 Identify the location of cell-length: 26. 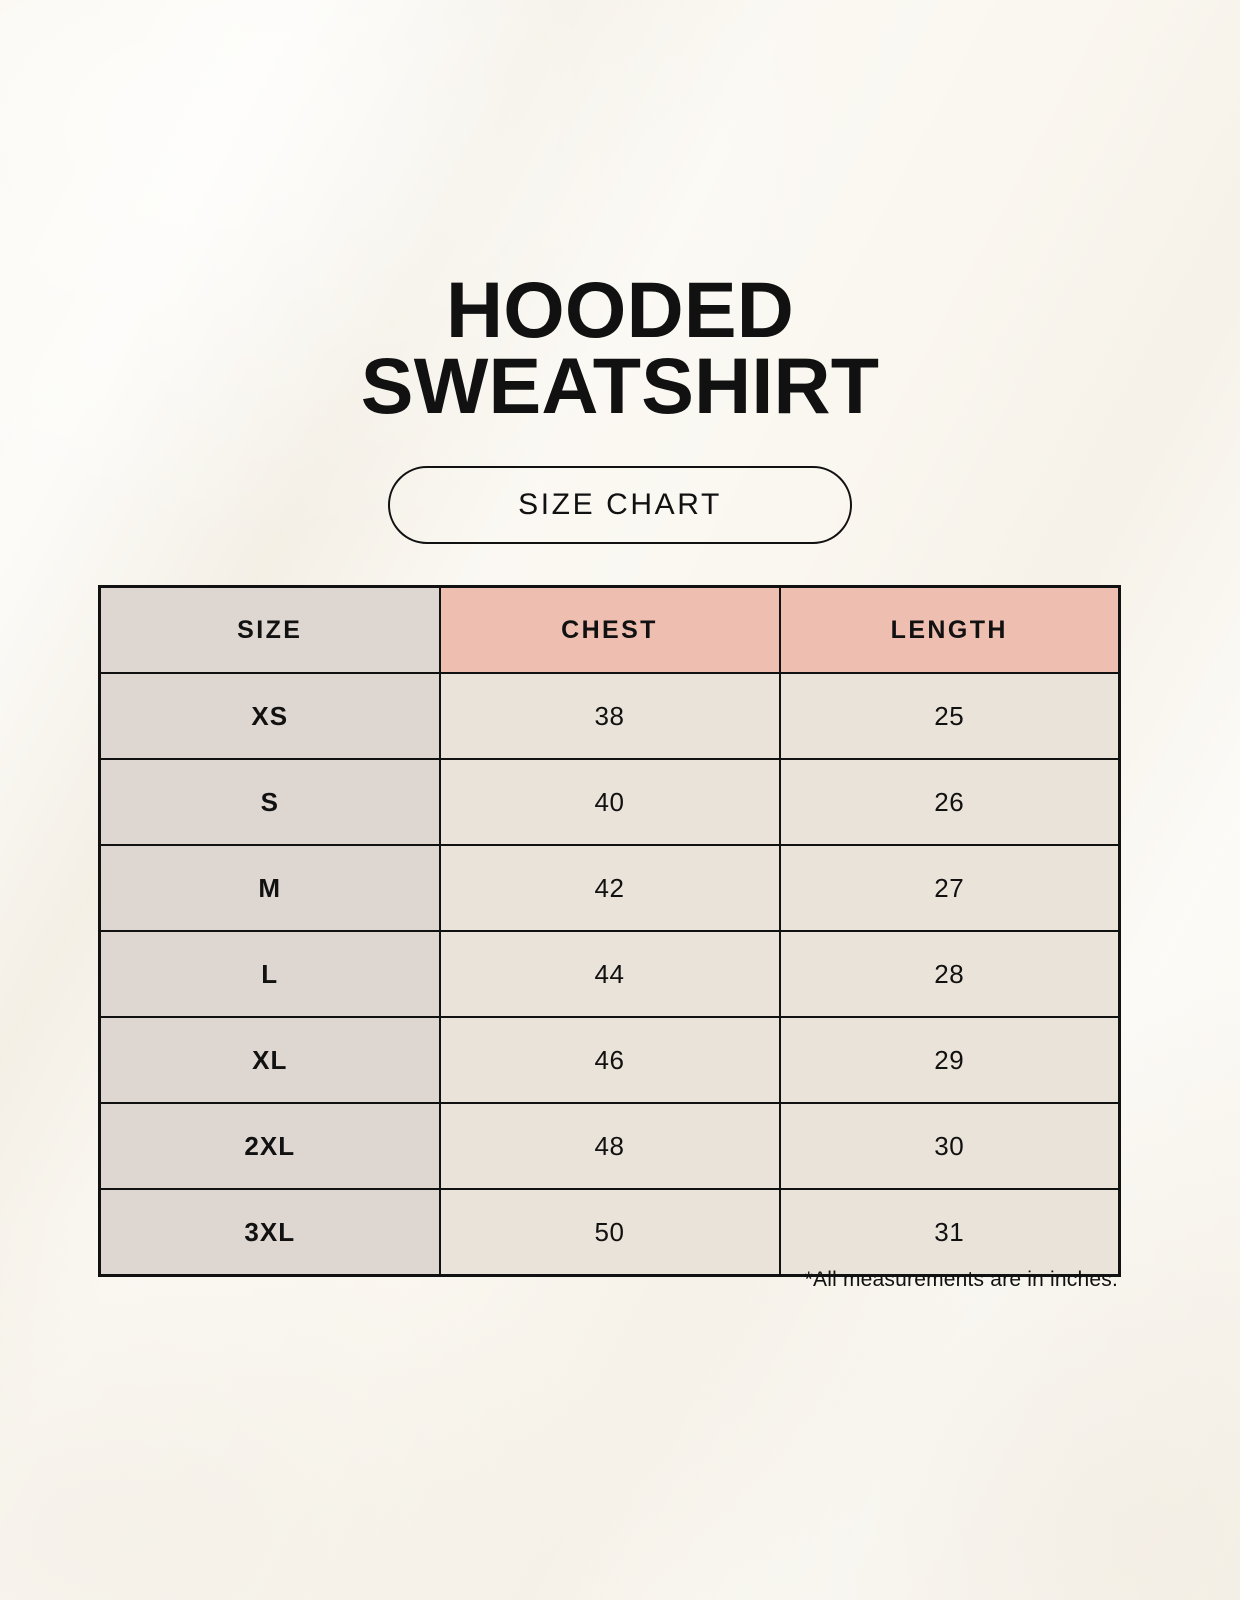
(949, 802).